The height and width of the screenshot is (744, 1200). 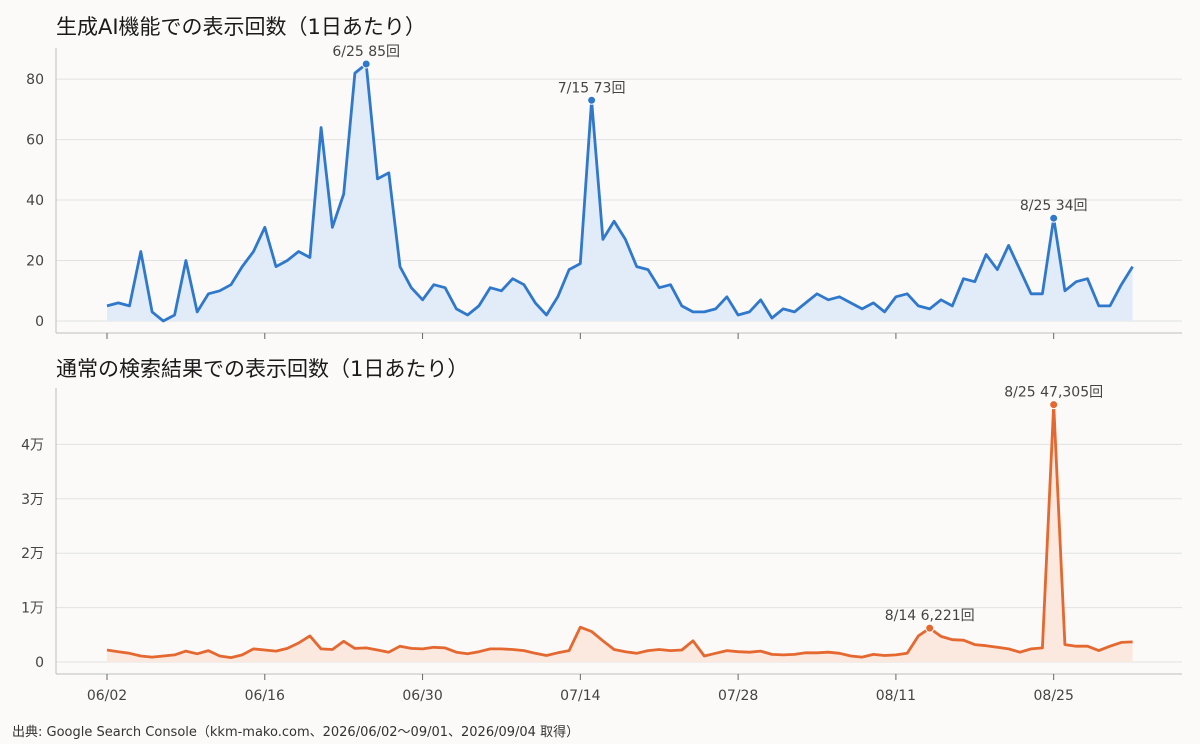 I want to click on x-tick-label: 08/25, so click(x=1054, y=696).